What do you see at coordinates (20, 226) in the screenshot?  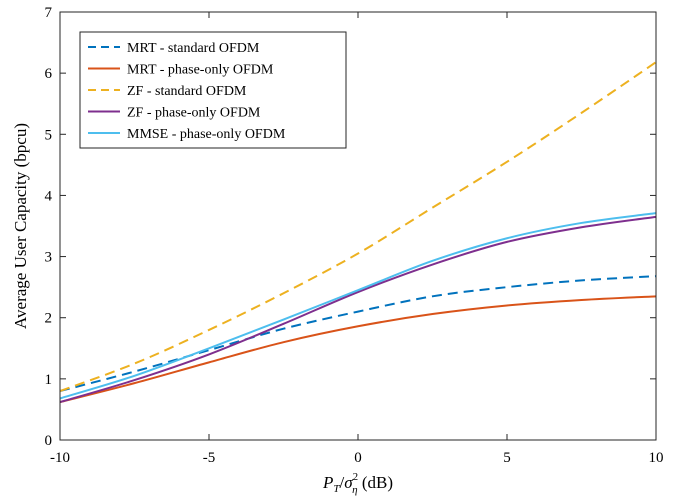 I see `y-axis-label: Average User Capacity (bpcu)` at bounding box center [20, 226].